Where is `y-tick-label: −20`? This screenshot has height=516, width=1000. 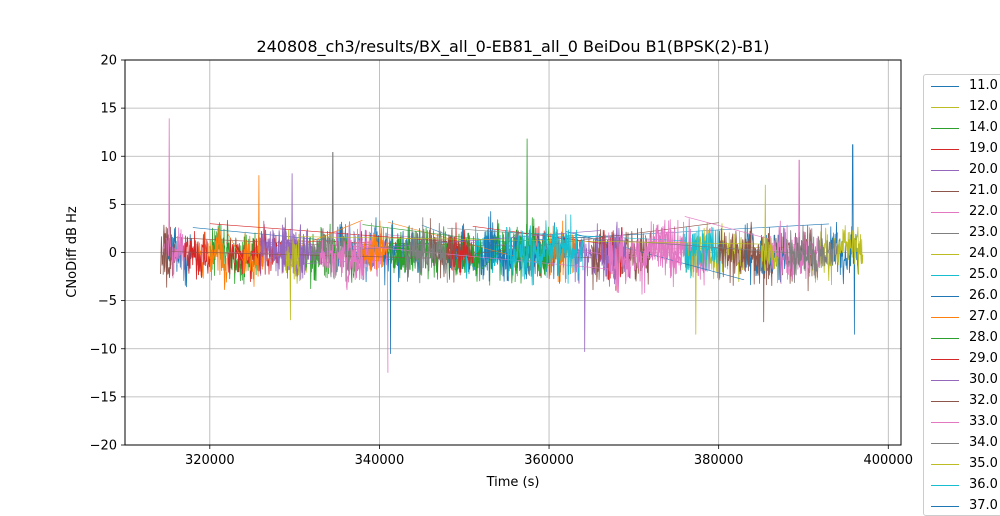 y-tick-label: −20 is located at coordinates (103, 446).